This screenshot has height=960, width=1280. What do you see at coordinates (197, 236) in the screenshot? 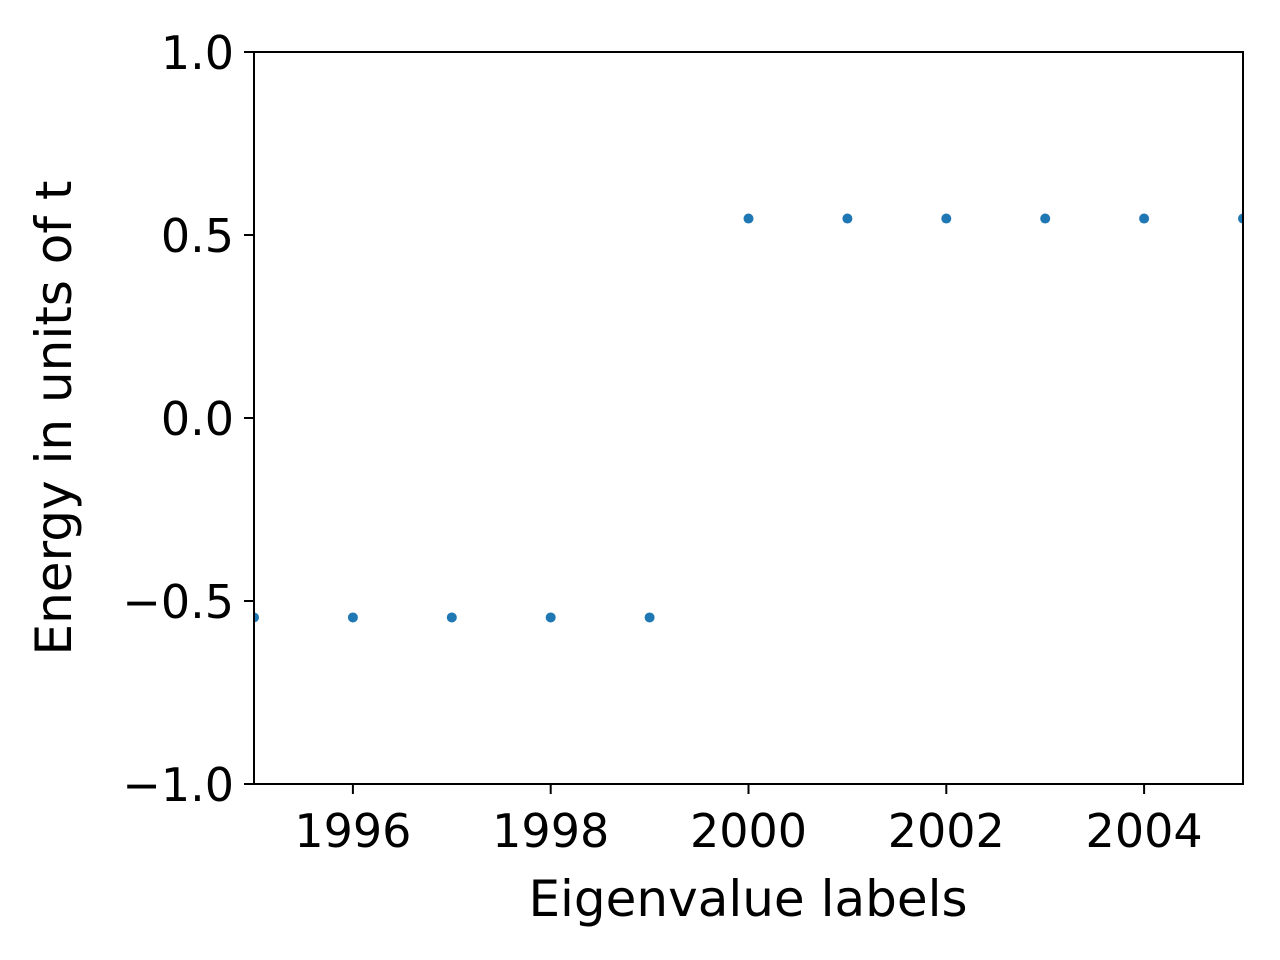
I see `y-tick-label: 0.5` at bounding box center [197, 236].